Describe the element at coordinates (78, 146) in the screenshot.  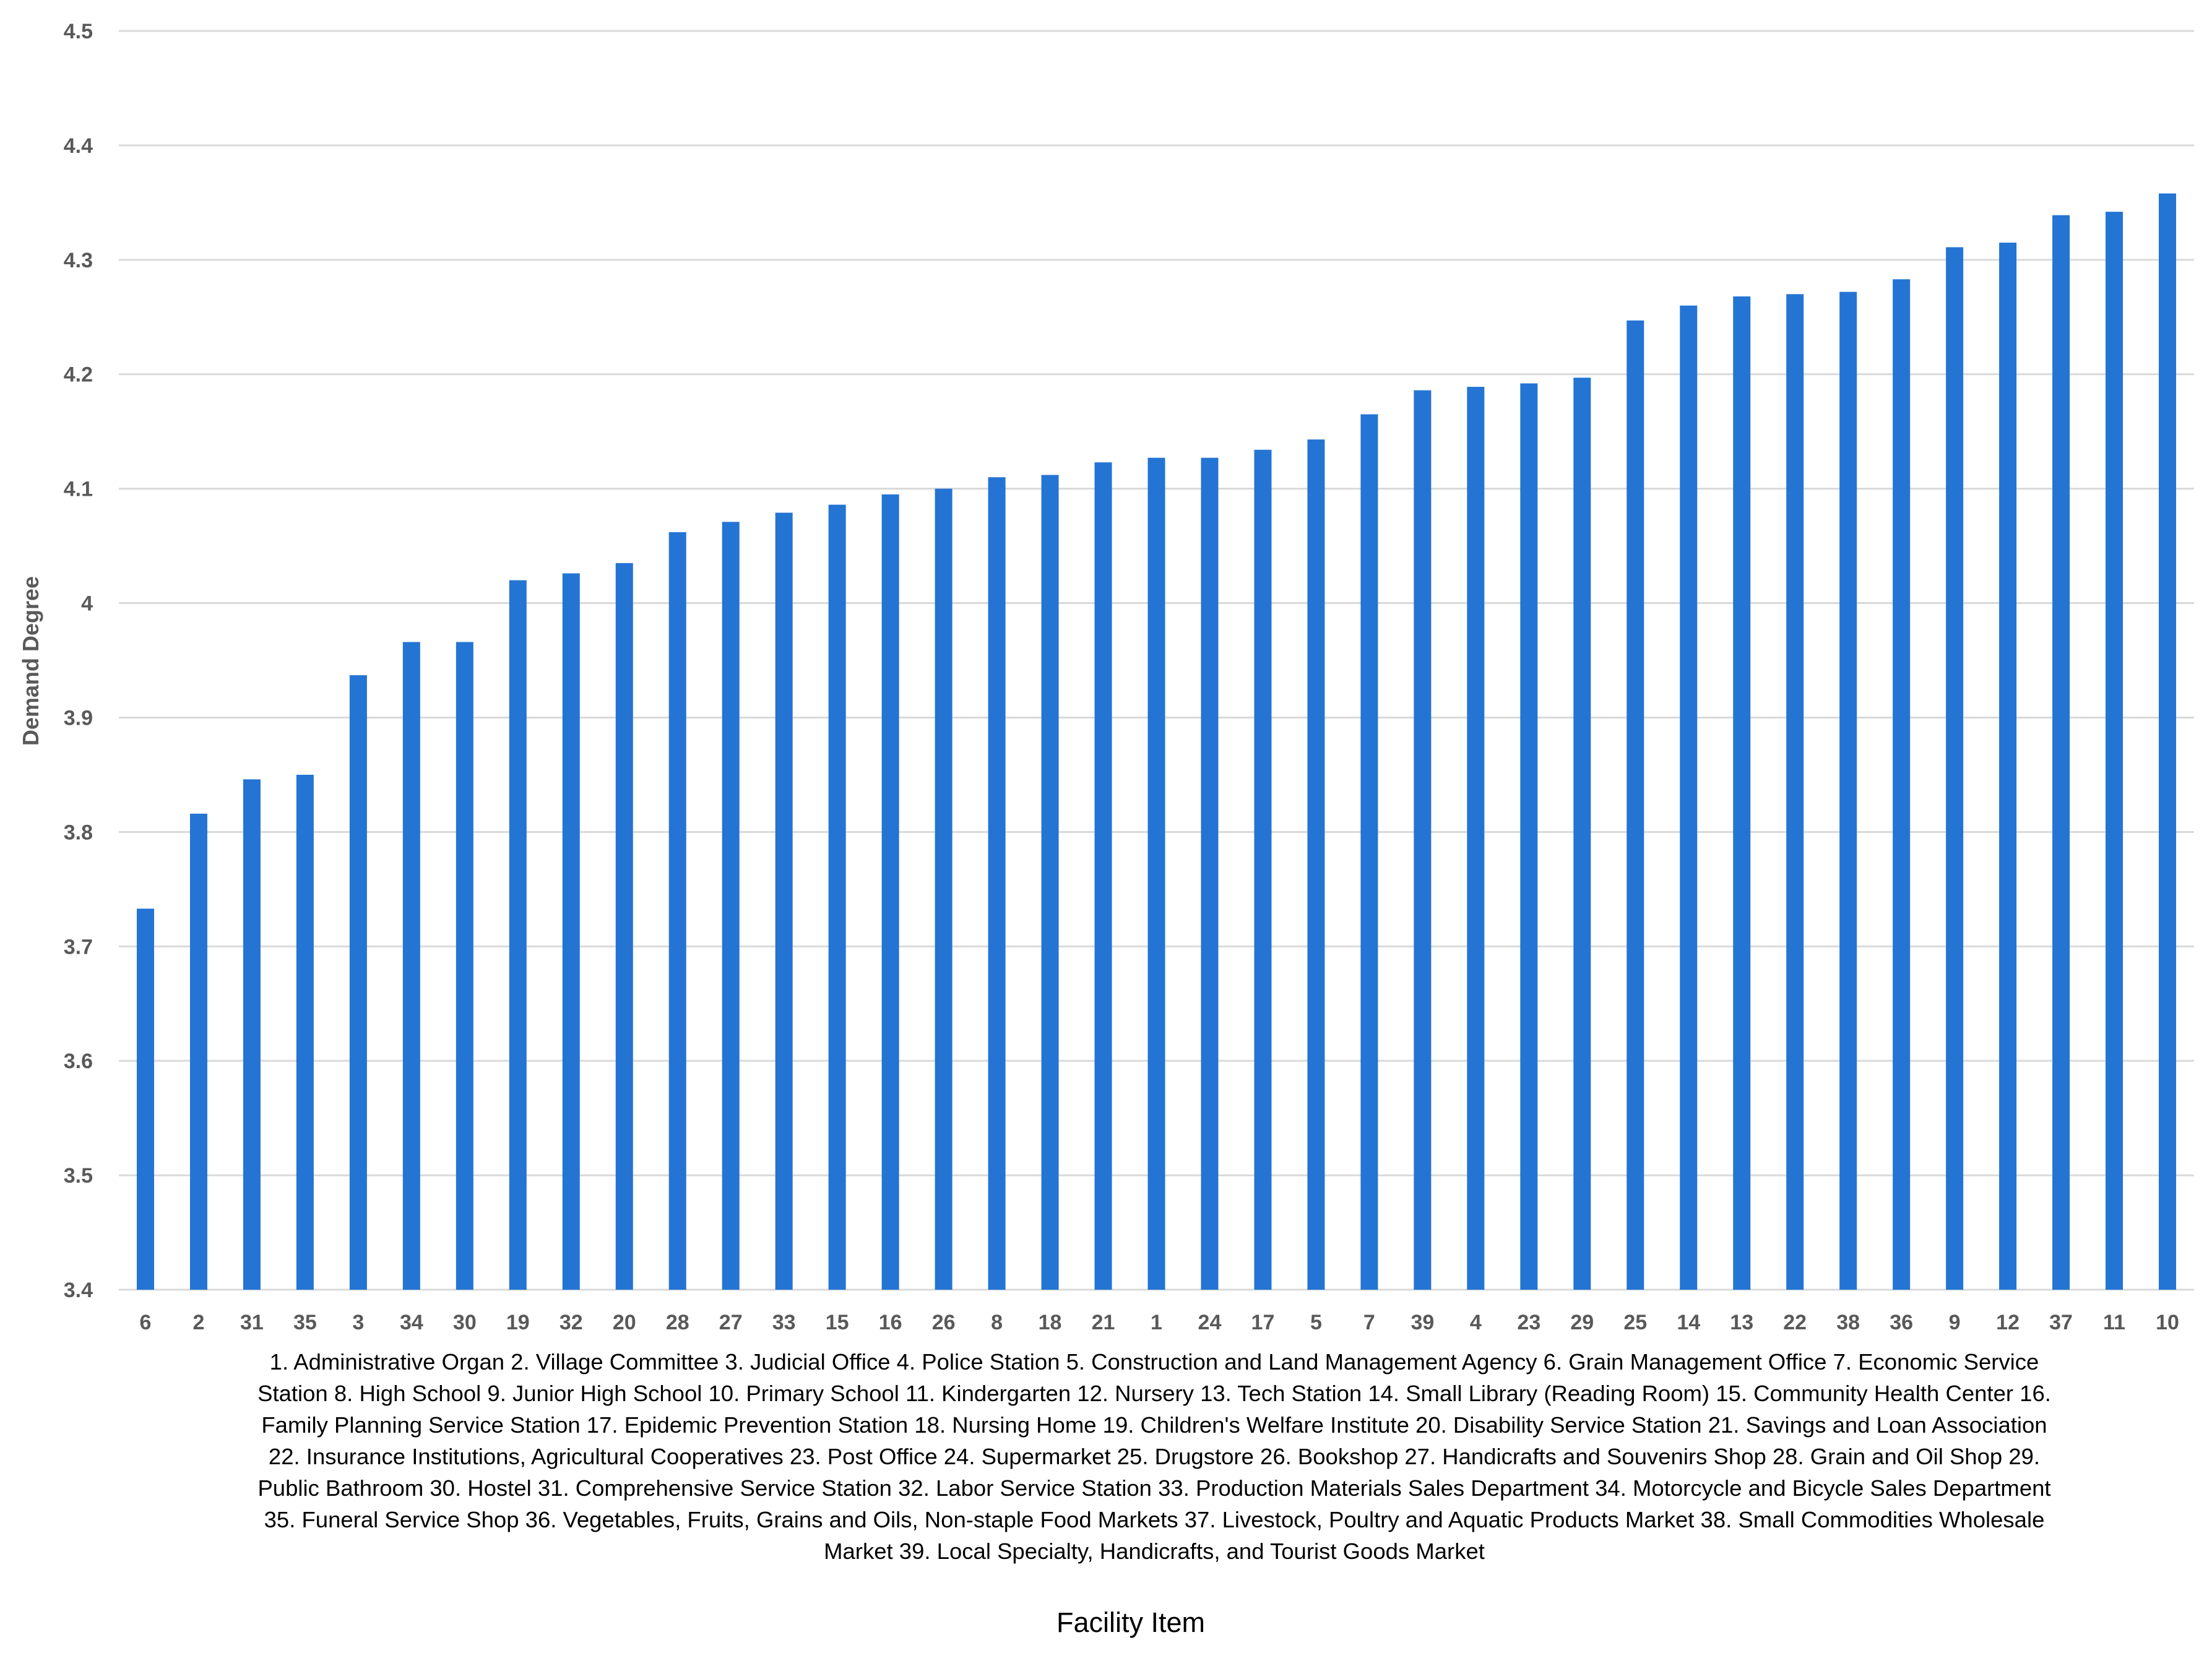
I see `y-tick-label: 4.4` at that location.